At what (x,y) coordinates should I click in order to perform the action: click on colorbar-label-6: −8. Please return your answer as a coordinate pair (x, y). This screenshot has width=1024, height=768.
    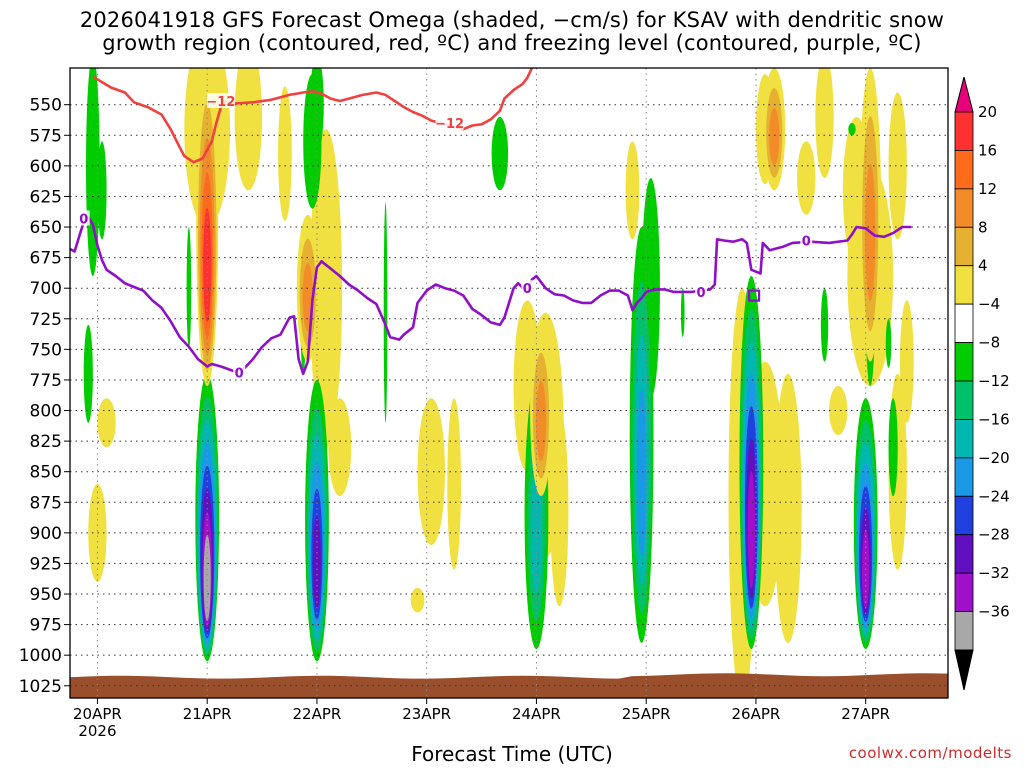
    Looking at the image, I should click on (989, 343).